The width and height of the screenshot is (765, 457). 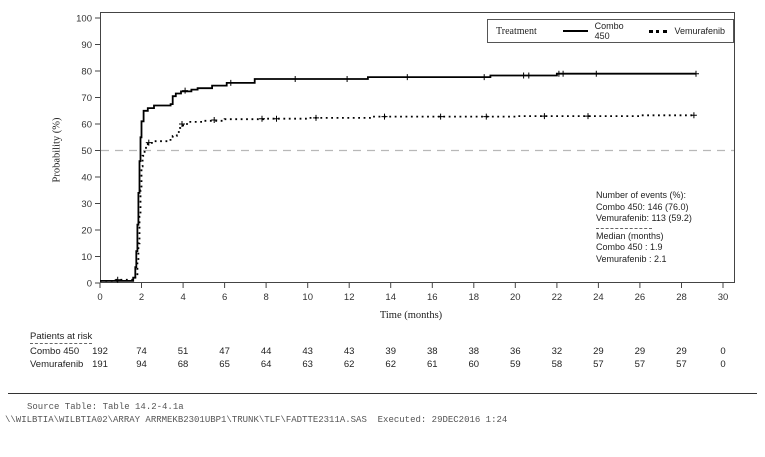 What do you see at coordinates (307, 351) in the screenshot?
I see `at-risk-value: 43` at bounding box center [307, 351].